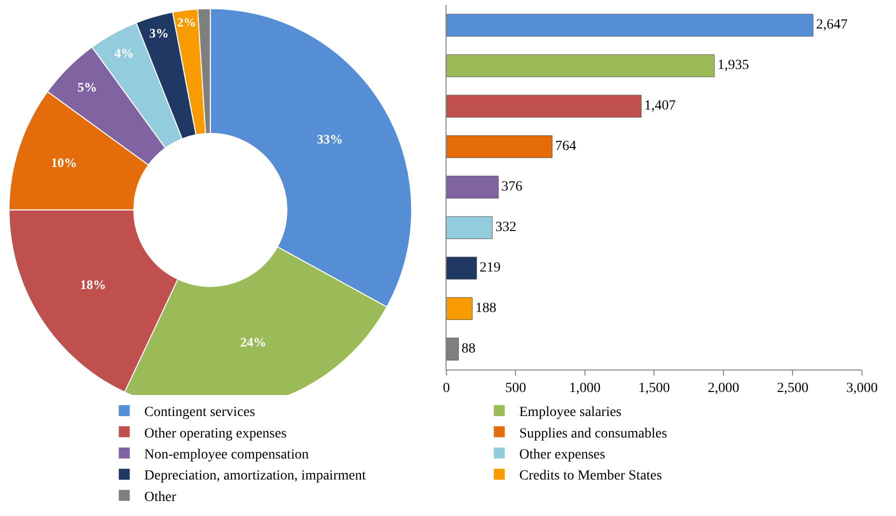 The height and width of the screenshot is (516, 896). I want to click on legend-label: Credits to Member States, so click(590, 476).